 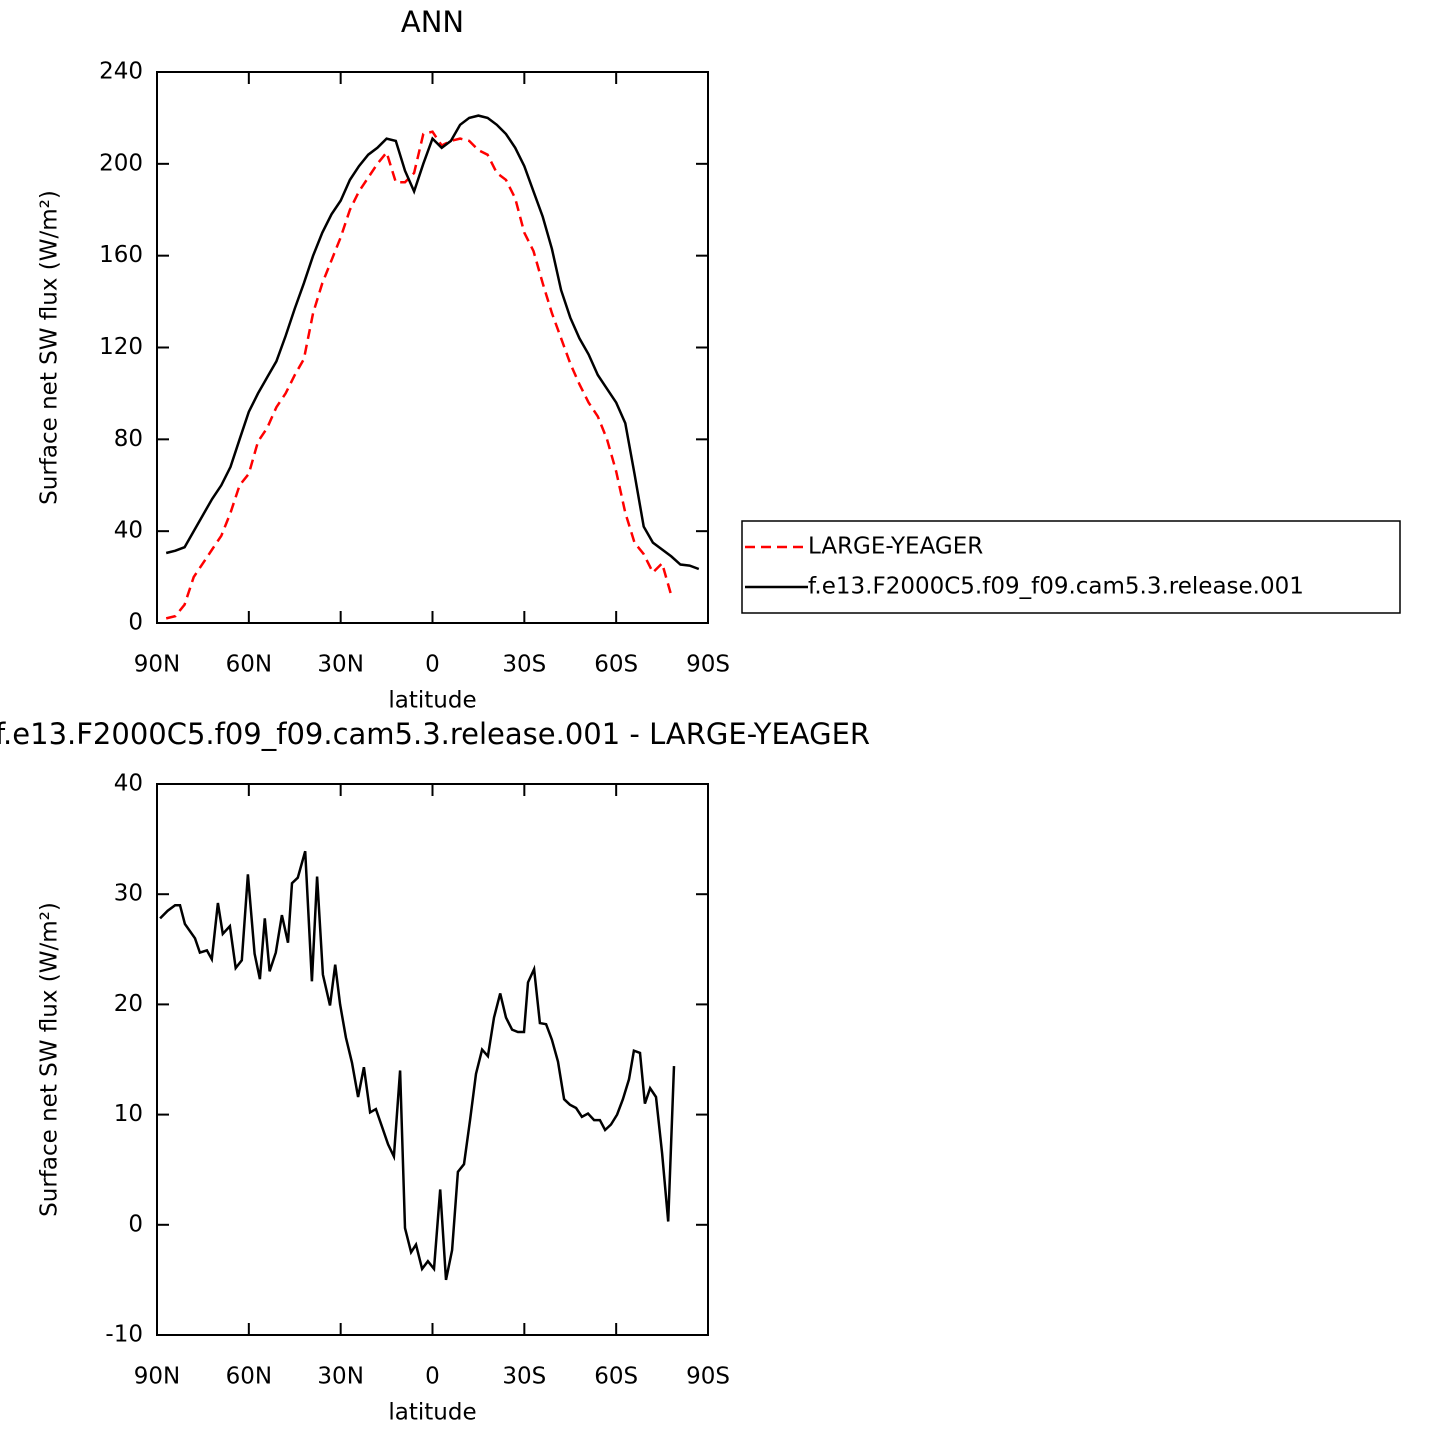 I want to click on legend-label: LARGE-YEAGER, so click(x=895, y=547).